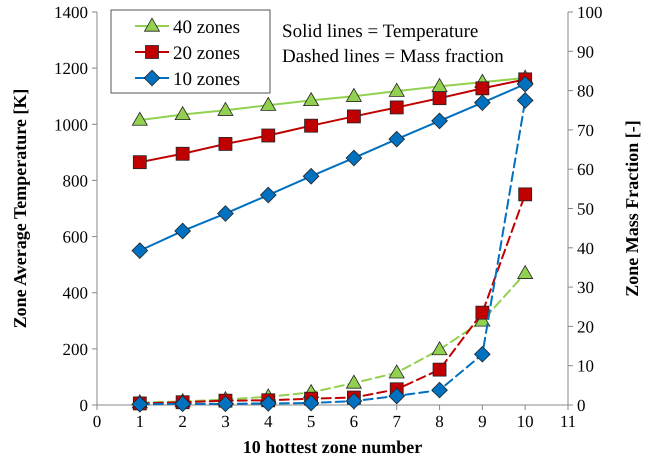 The width and height of the screenshot is (648, 475). What do you see at coordinates (311, 421) in the screenshot?
I see `x-tick-label: 5` at bounding box center [311, 421].